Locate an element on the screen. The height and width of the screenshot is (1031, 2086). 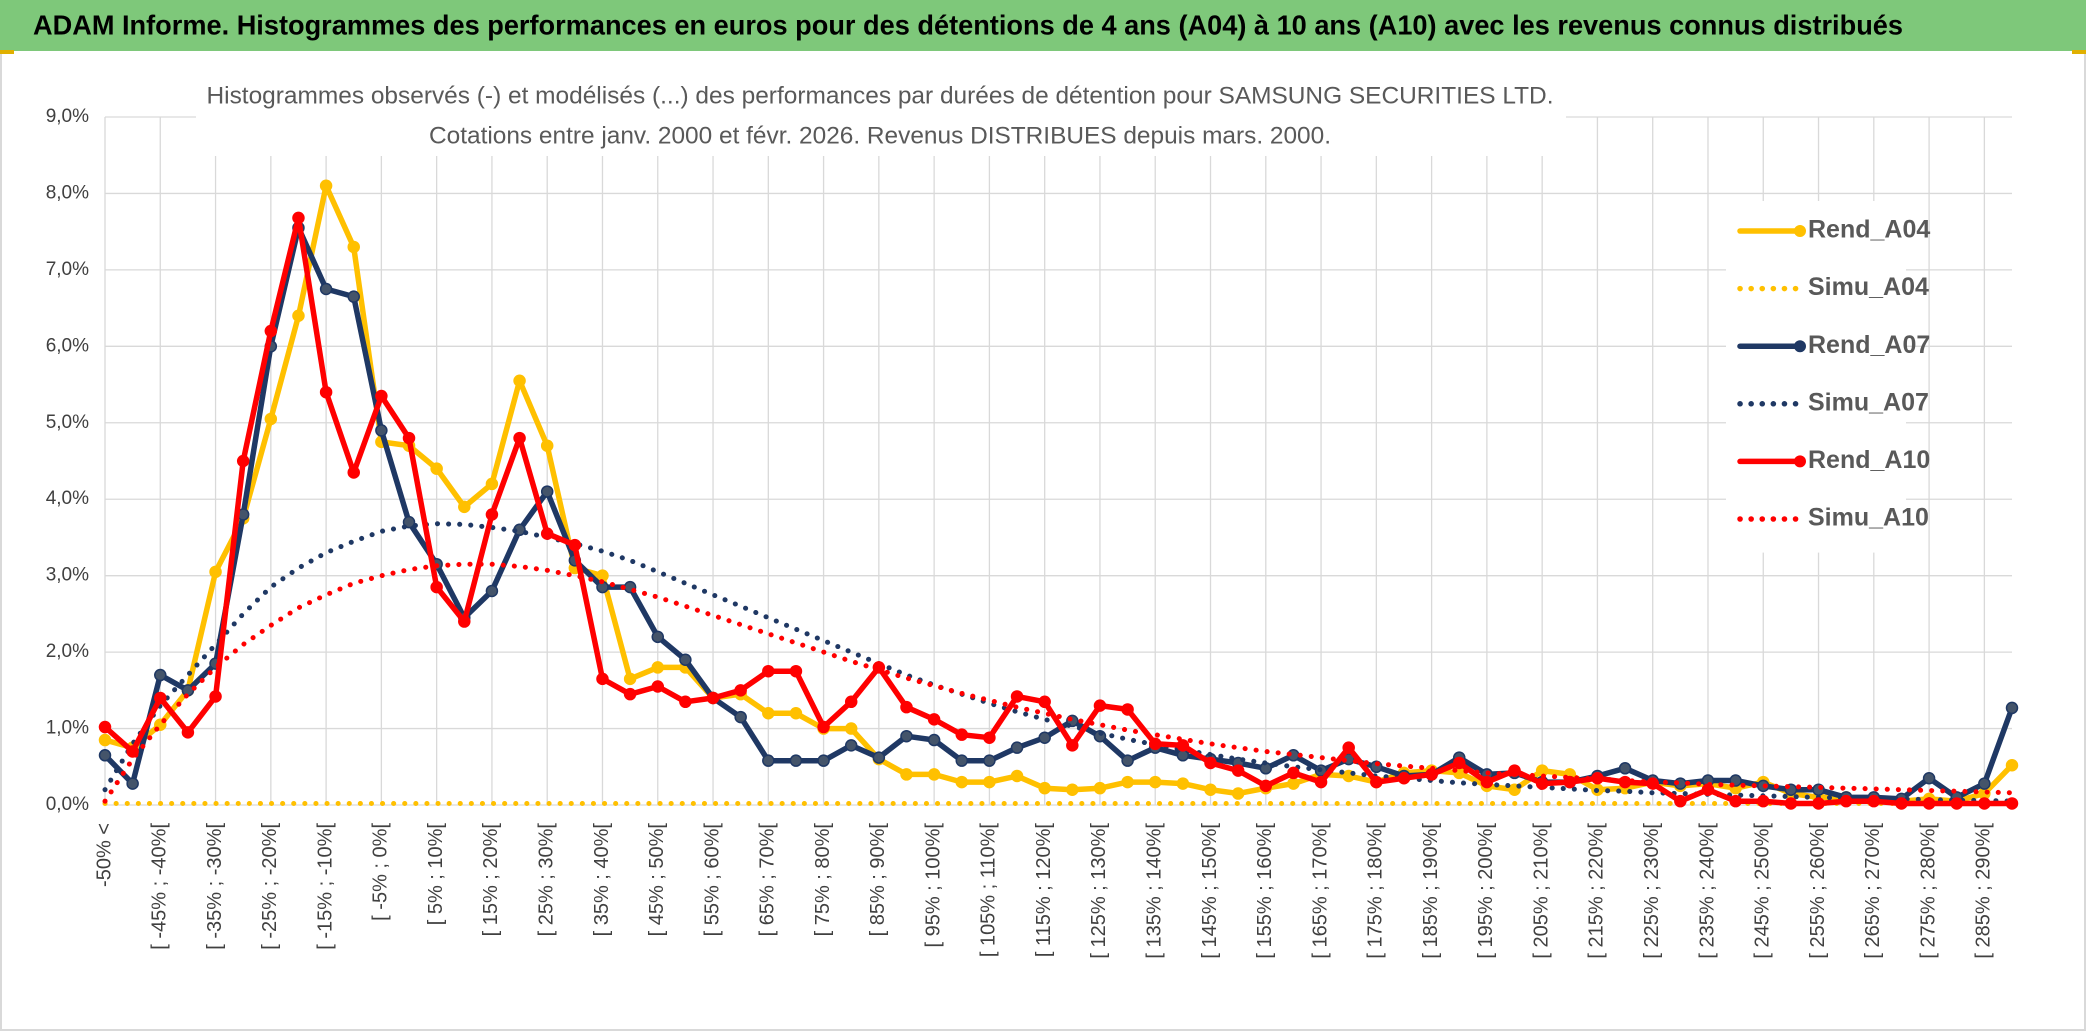
x-tick-label: [ 85% ; 90%[ is located at coordinates (878, 880).